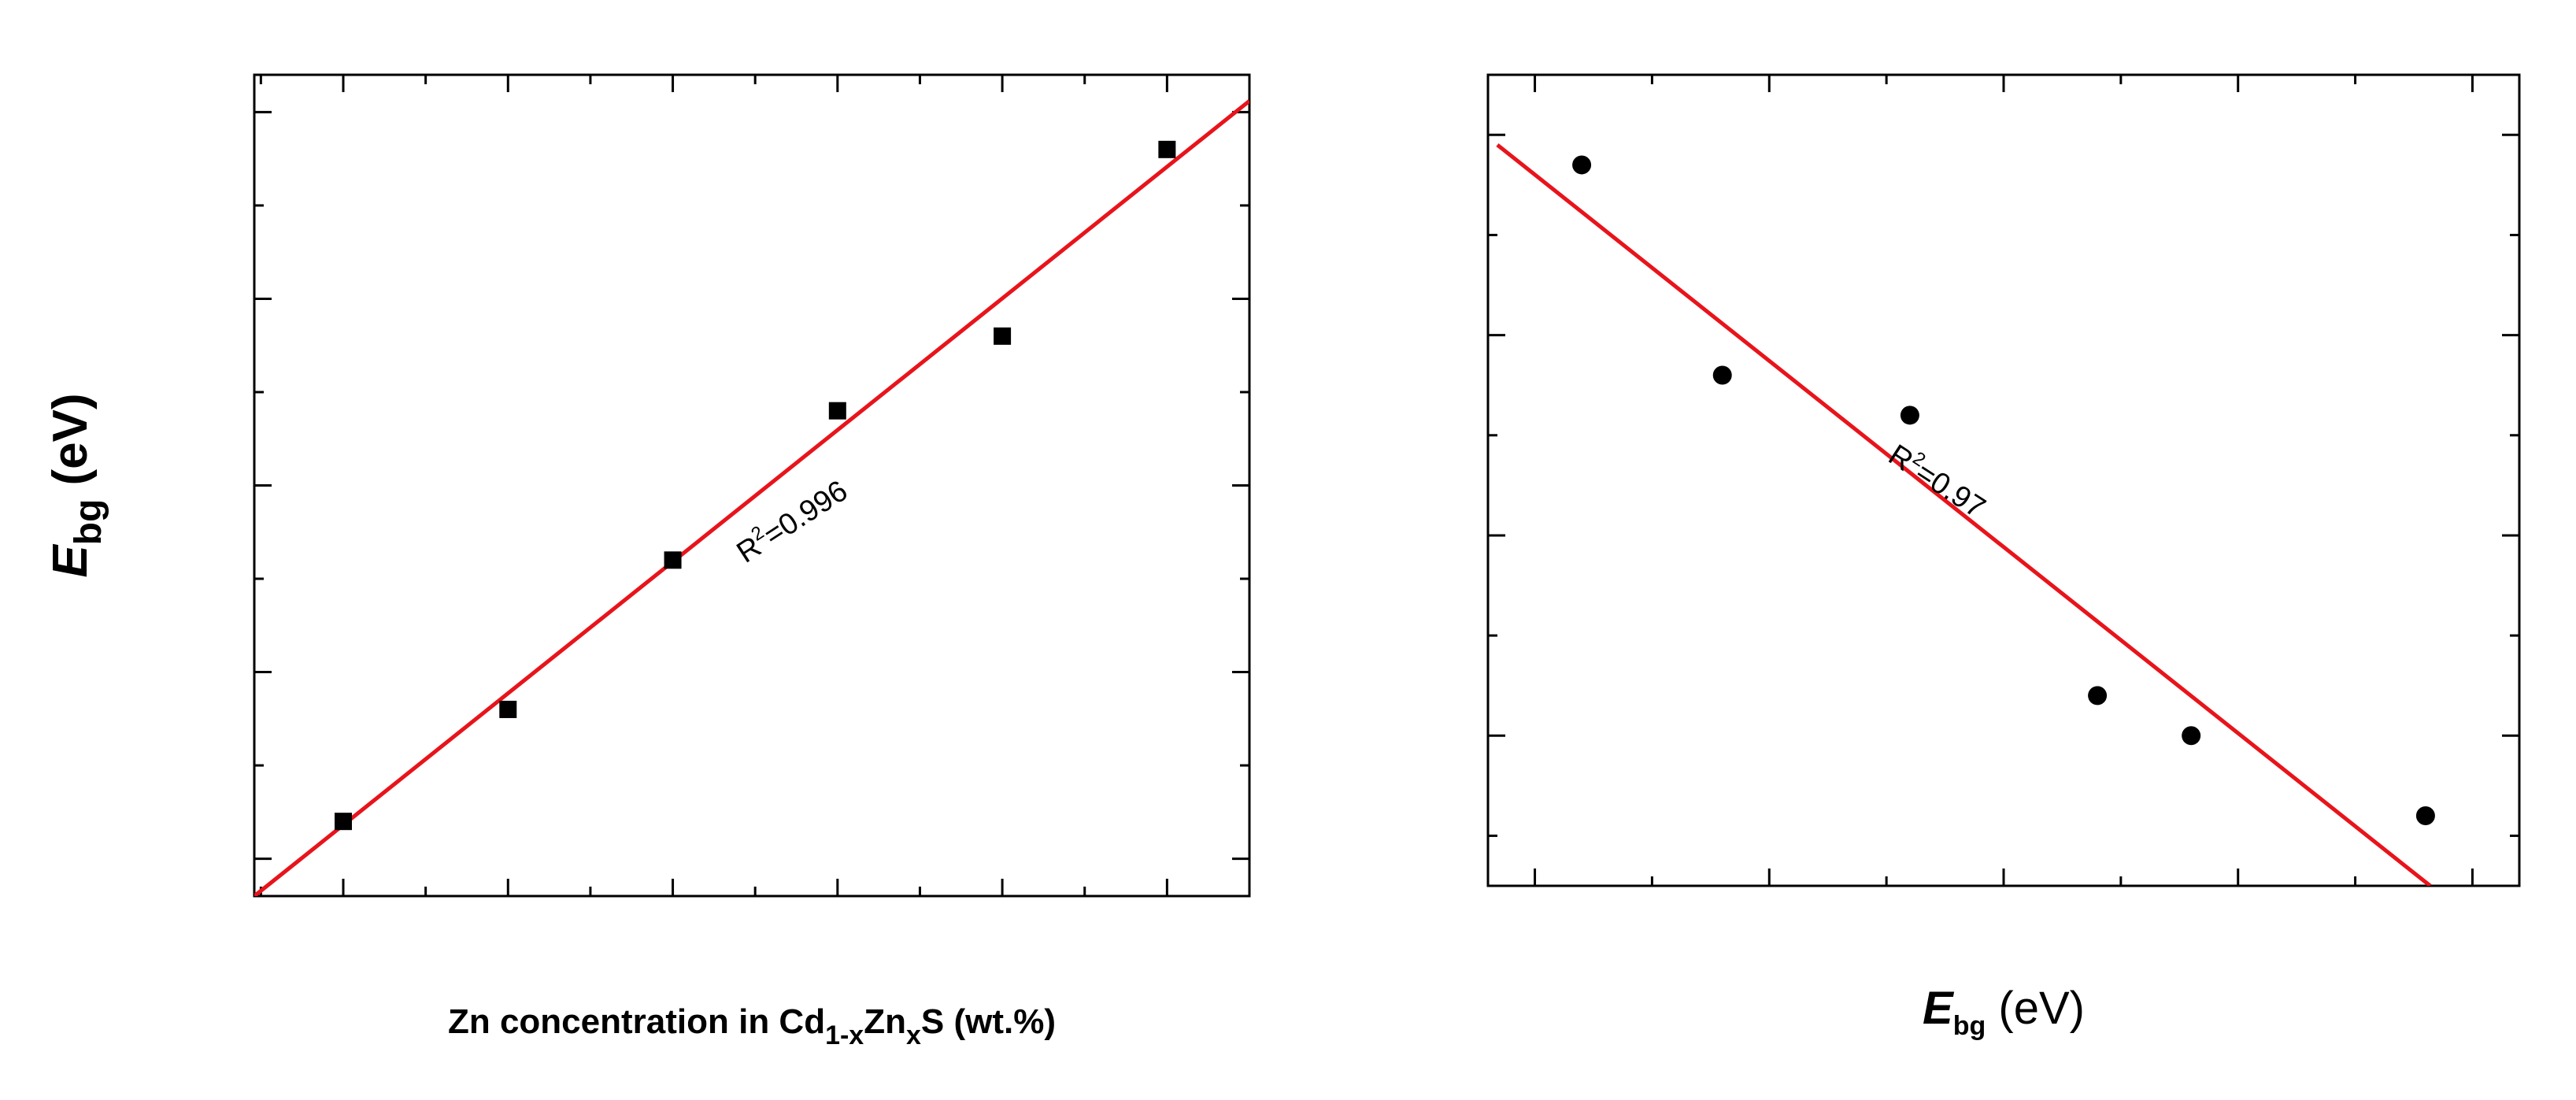  What do you see at coordinates (1969, 1026) in the screenshot?
I see `x-axis-title-sub: bg` at bounding box center [1969, 1026].